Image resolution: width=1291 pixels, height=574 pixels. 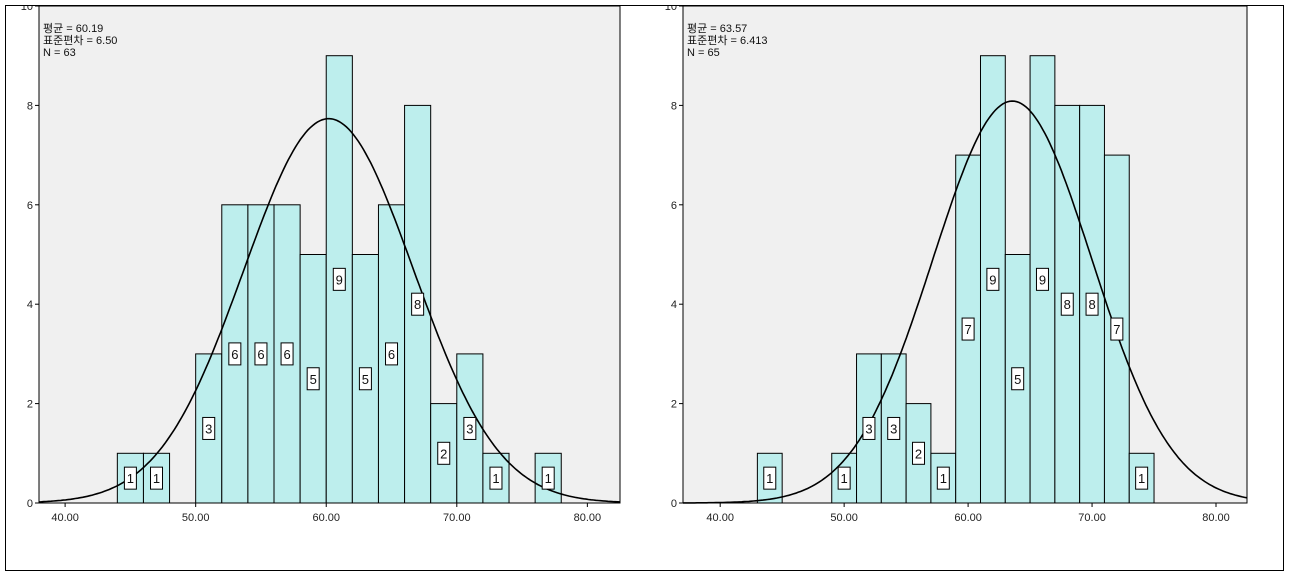 I want to click on y-tick-label: 0, so click(x=30, y=504).